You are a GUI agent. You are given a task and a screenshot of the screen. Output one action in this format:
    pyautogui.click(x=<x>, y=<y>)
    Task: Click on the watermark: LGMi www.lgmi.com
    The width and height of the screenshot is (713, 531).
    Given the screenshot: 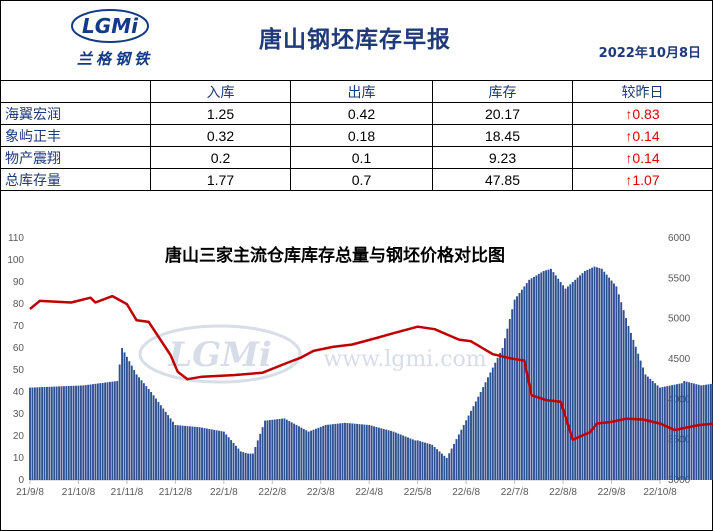 What is the action you would take?
    pyautogui.click(x=312, y=354)
    